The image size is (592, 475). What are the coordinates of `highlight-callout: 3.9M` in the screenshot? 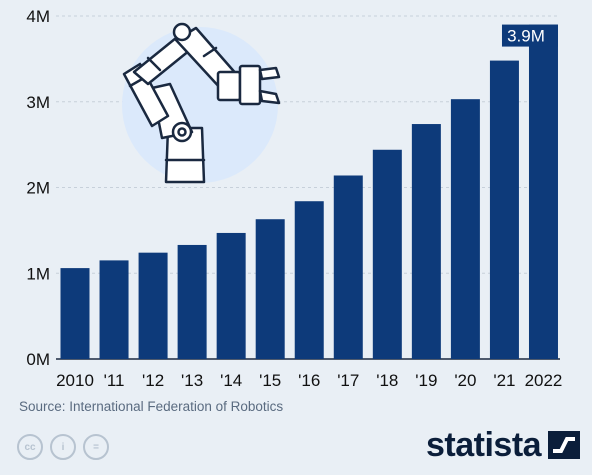 It's located at (529, 35).